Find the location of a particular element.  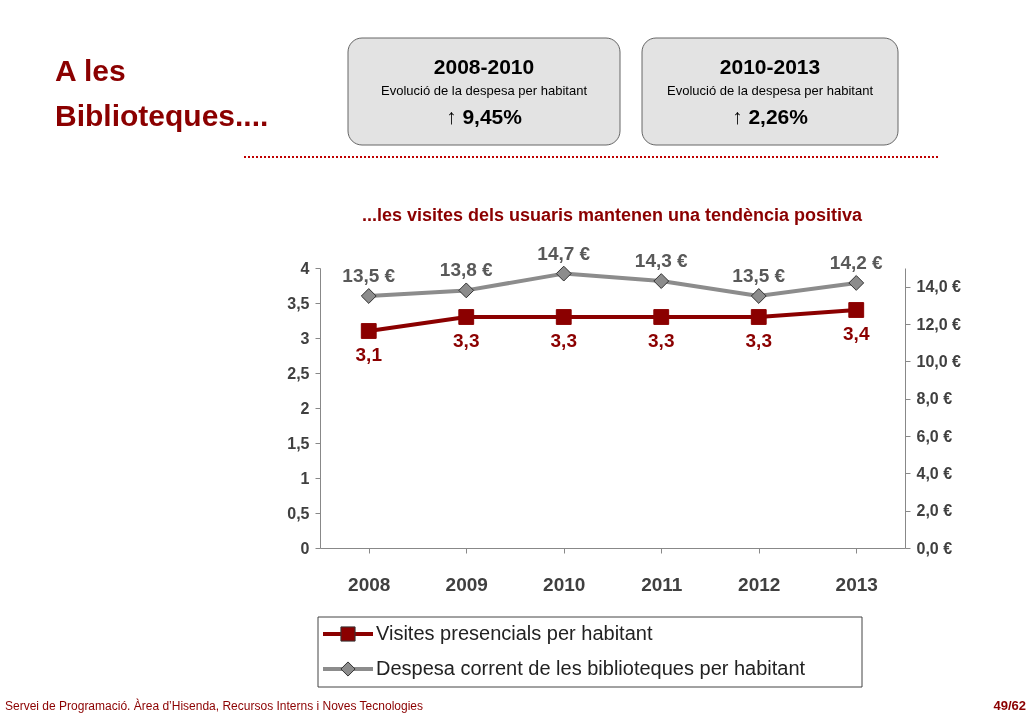

y-tick-label: 1,5 is located at coordinates (298, 443).